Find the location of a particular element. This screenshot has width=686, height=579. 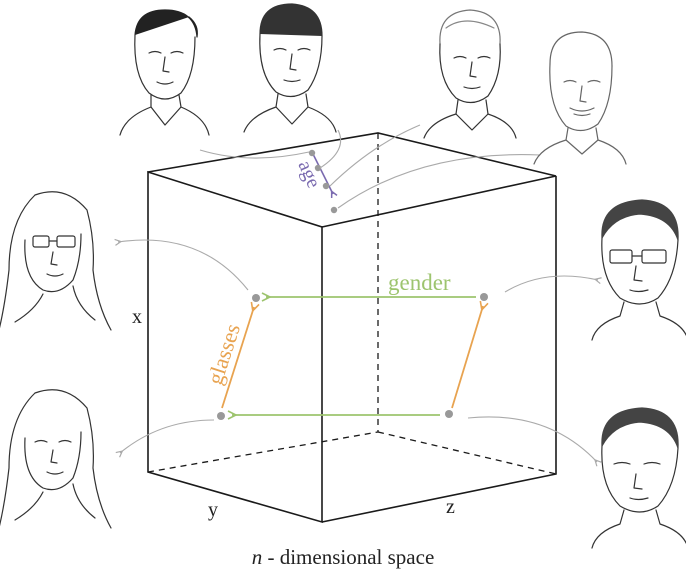

adult-man-face is located at coordinates (290, 68).